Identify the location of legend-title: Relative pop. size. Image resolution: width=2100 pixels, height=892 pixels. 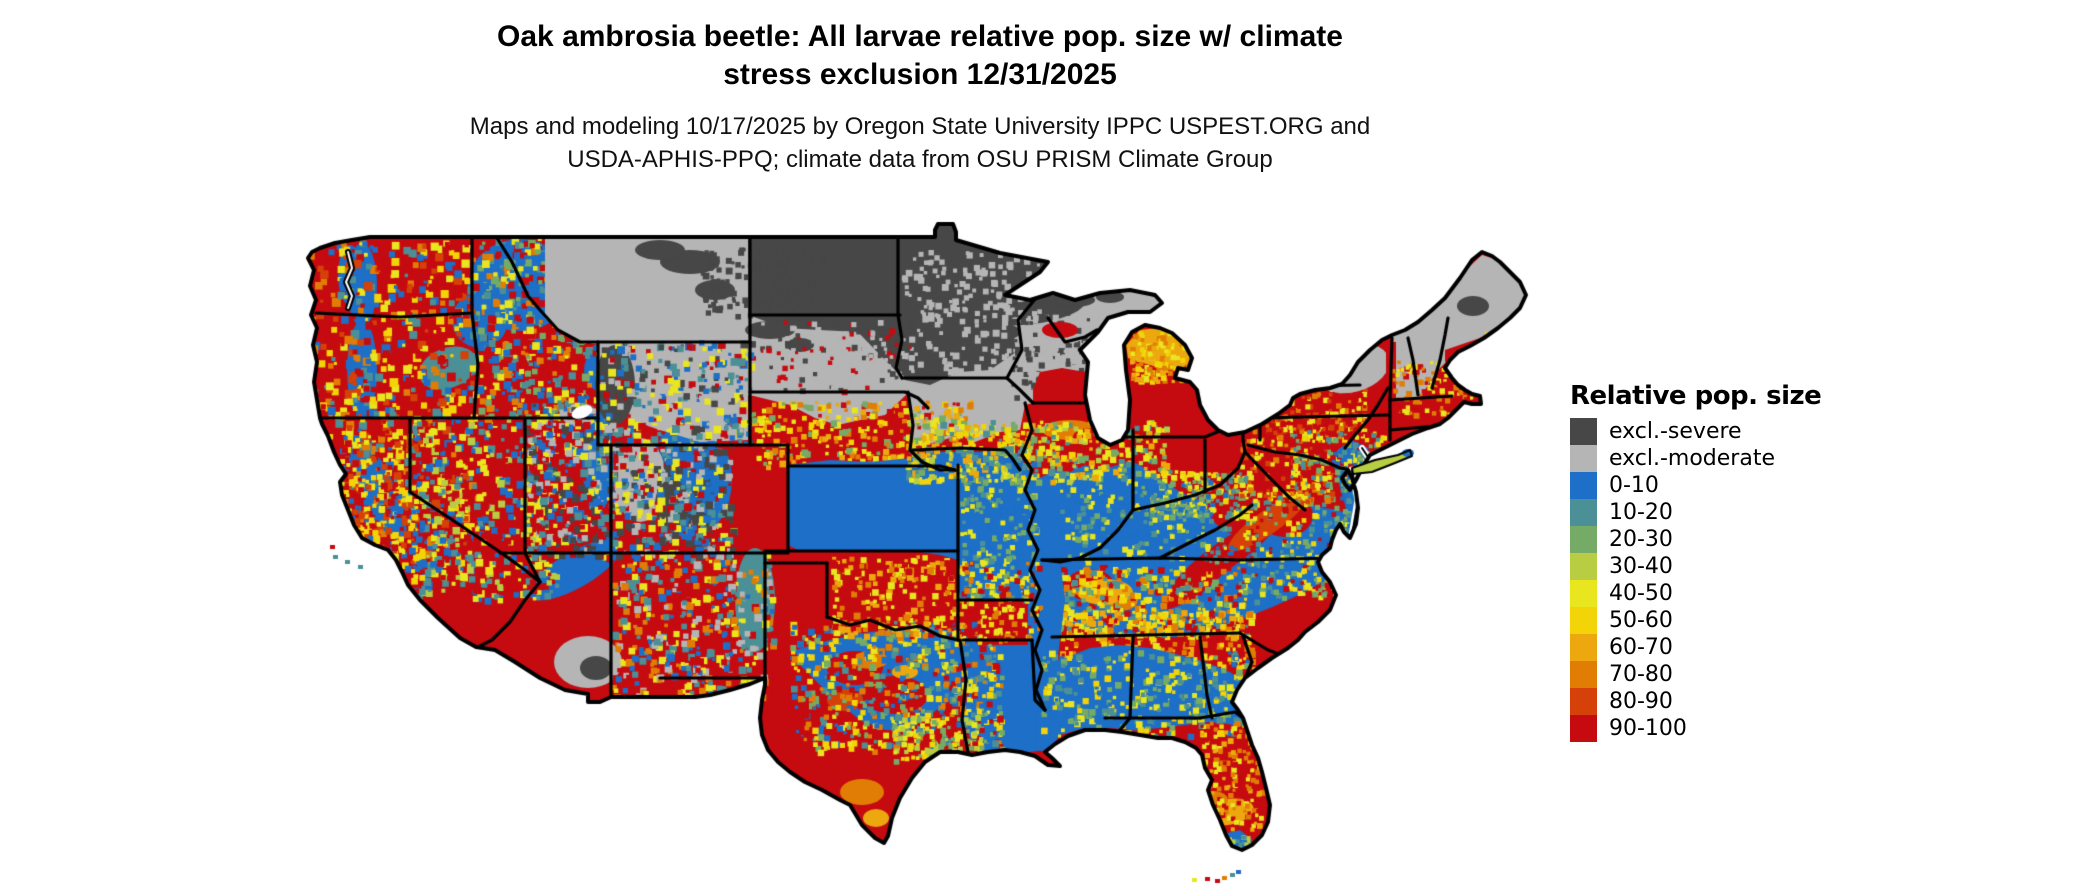
(1696, 396).